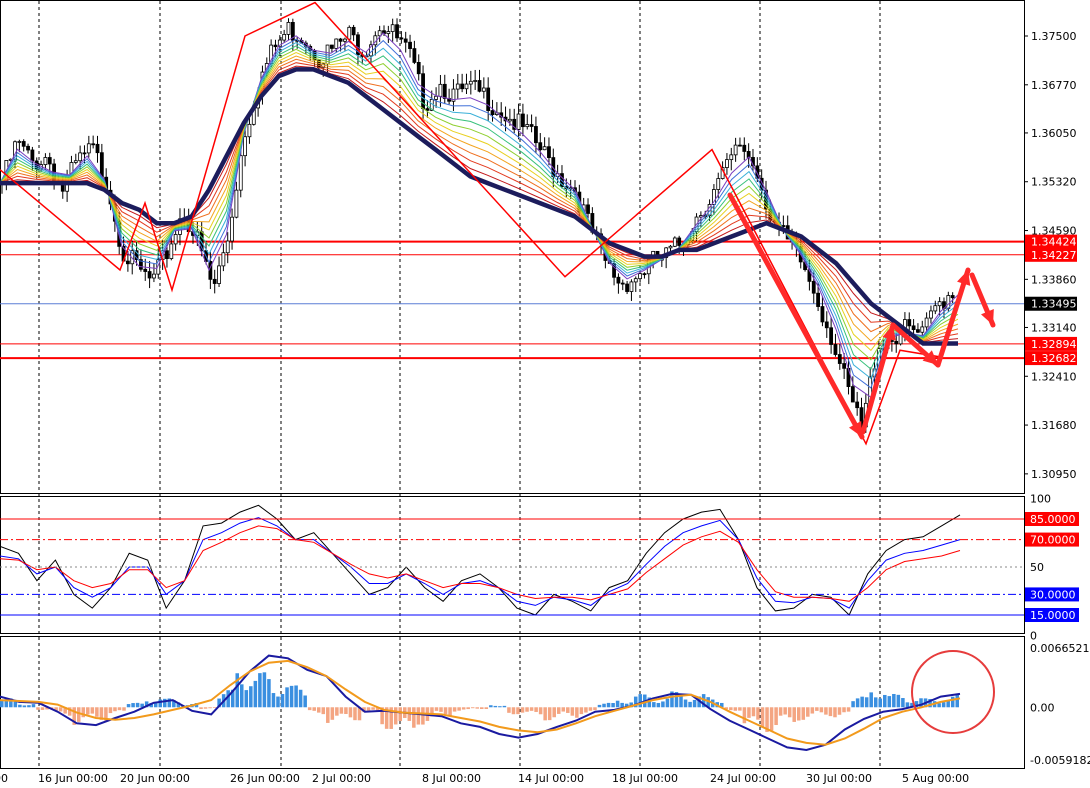 This screenshot has height=788, width=1090. I want to click on y-tick-label: 1.36050, so click(1054, 133).